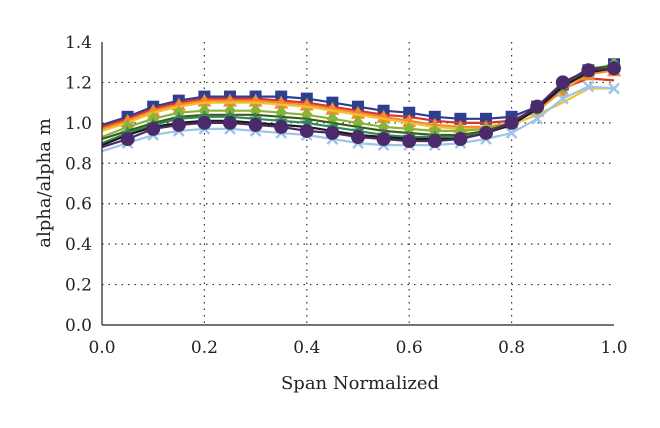  Describe the element at coordinates (78, 326) in the screenshot. I see `y-tick-label-0: 0.0` at that location.